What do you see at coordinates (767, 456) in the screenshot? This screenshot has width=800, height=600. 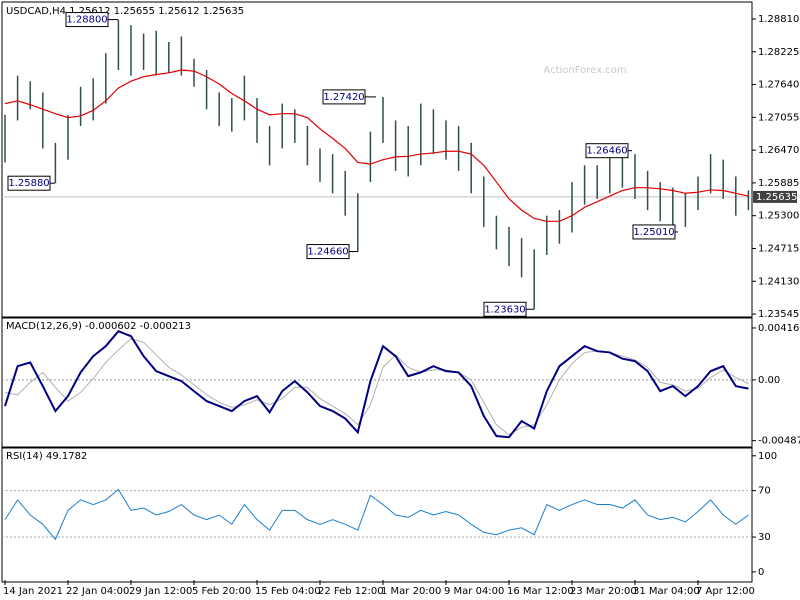 I see `y-tick-label: 100` at bounding box center [767, 456].